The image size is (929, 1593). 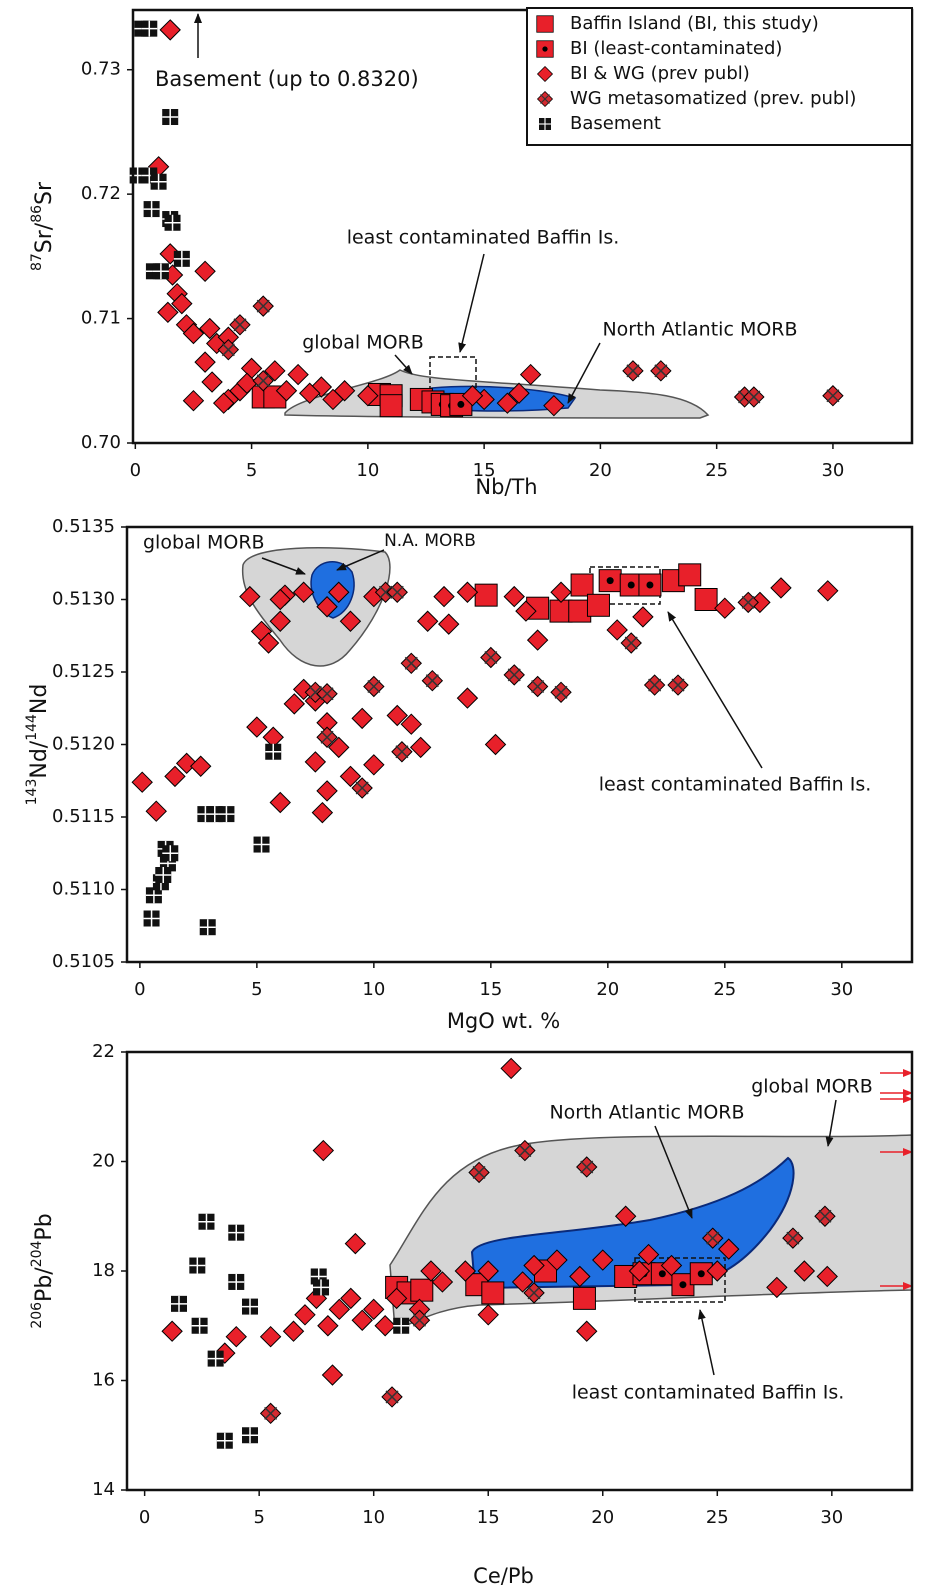 I want to click on y-axis-label: 143Nd/144Nd, so click(x=38, y=745).